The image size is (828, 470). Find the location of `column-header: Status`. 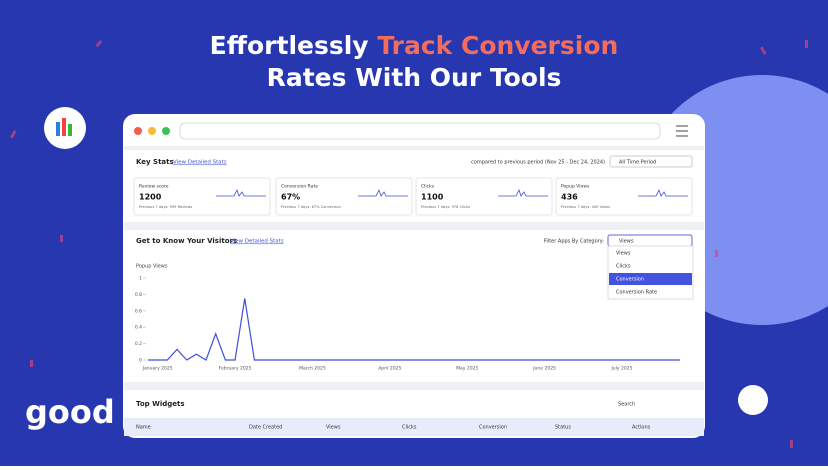

column-header: Status is located at coordinates (563, 428).